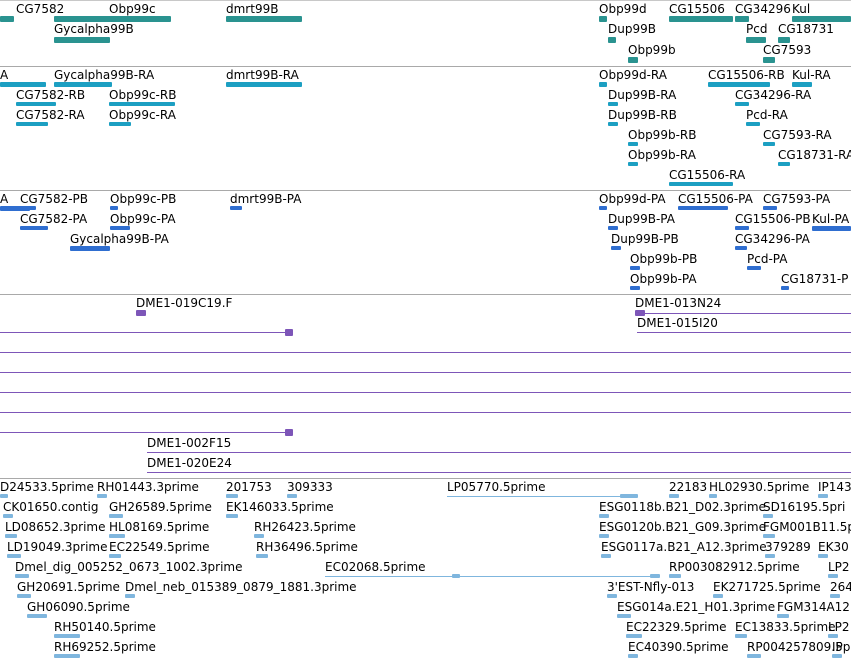  What do you see at coordinates (496, 487) in the screenshot?
I see `est-label: LP05770.5prime` at bounding box center [496, 487].